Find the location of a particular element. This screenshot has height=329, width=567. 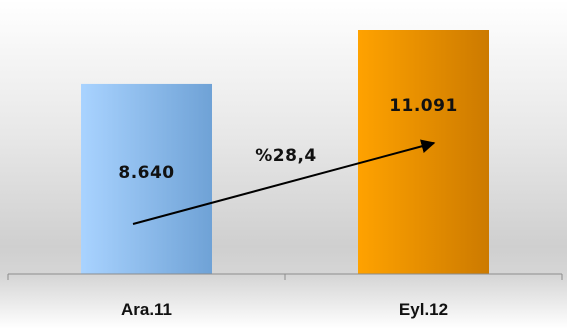

value-label-eyl-12: 11.091 is located at coordinates (423, 106).